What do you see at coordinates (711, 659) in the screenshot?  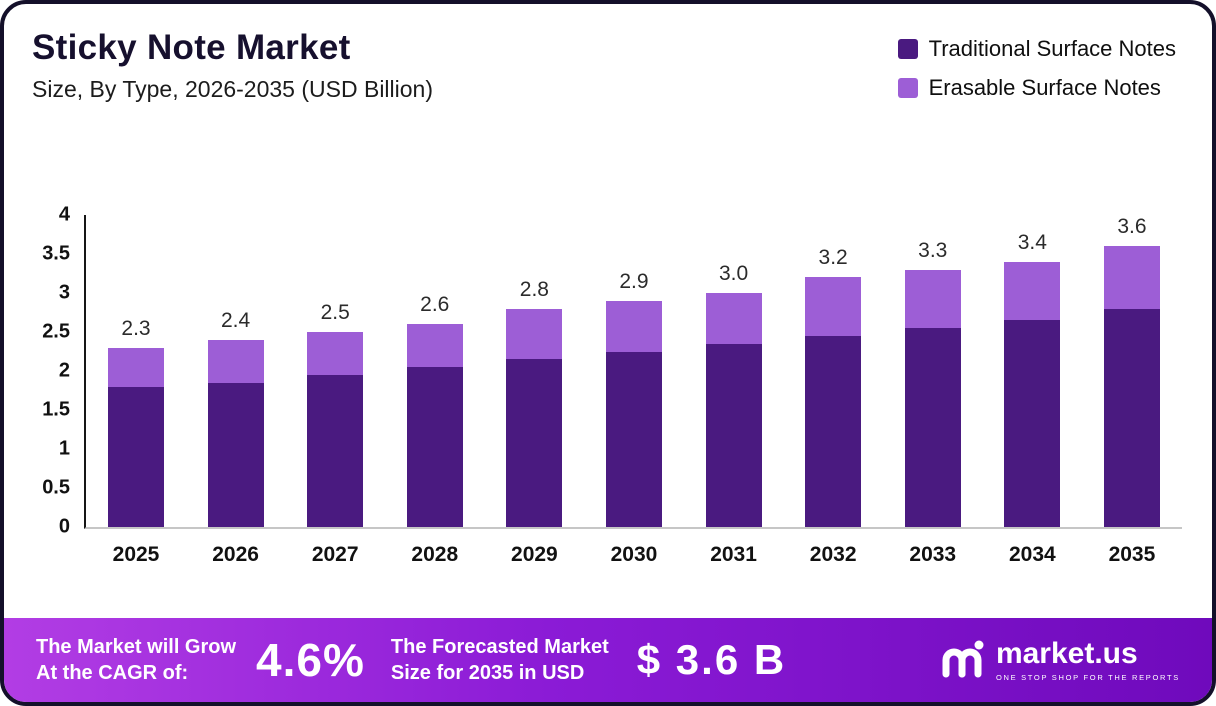 I see `forecast-value: $ 3.6 B` at bounding box center [711, 659].